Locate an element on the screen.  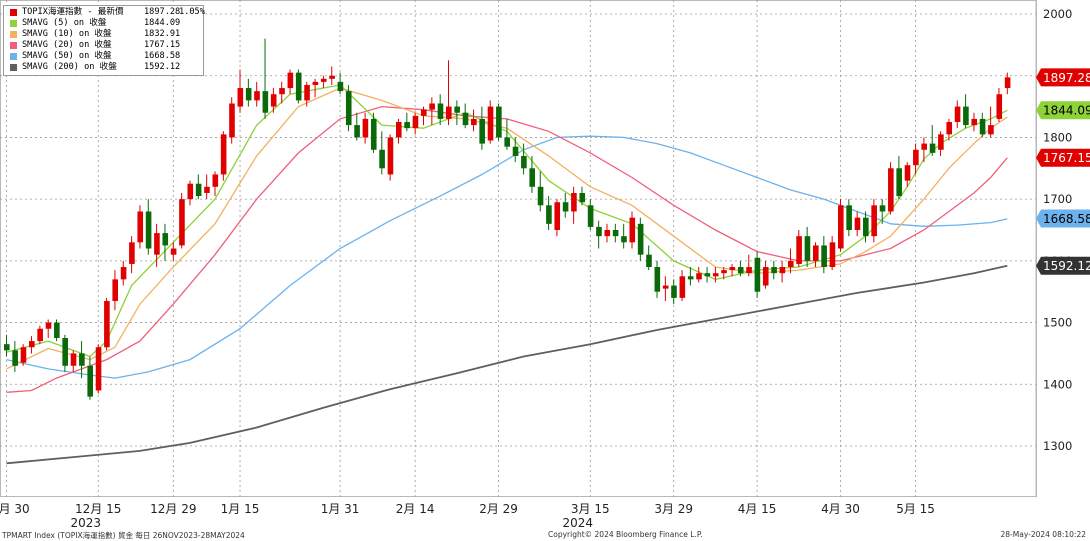
x-tick-label: 1月 31 is located at coordinates (340, 509).